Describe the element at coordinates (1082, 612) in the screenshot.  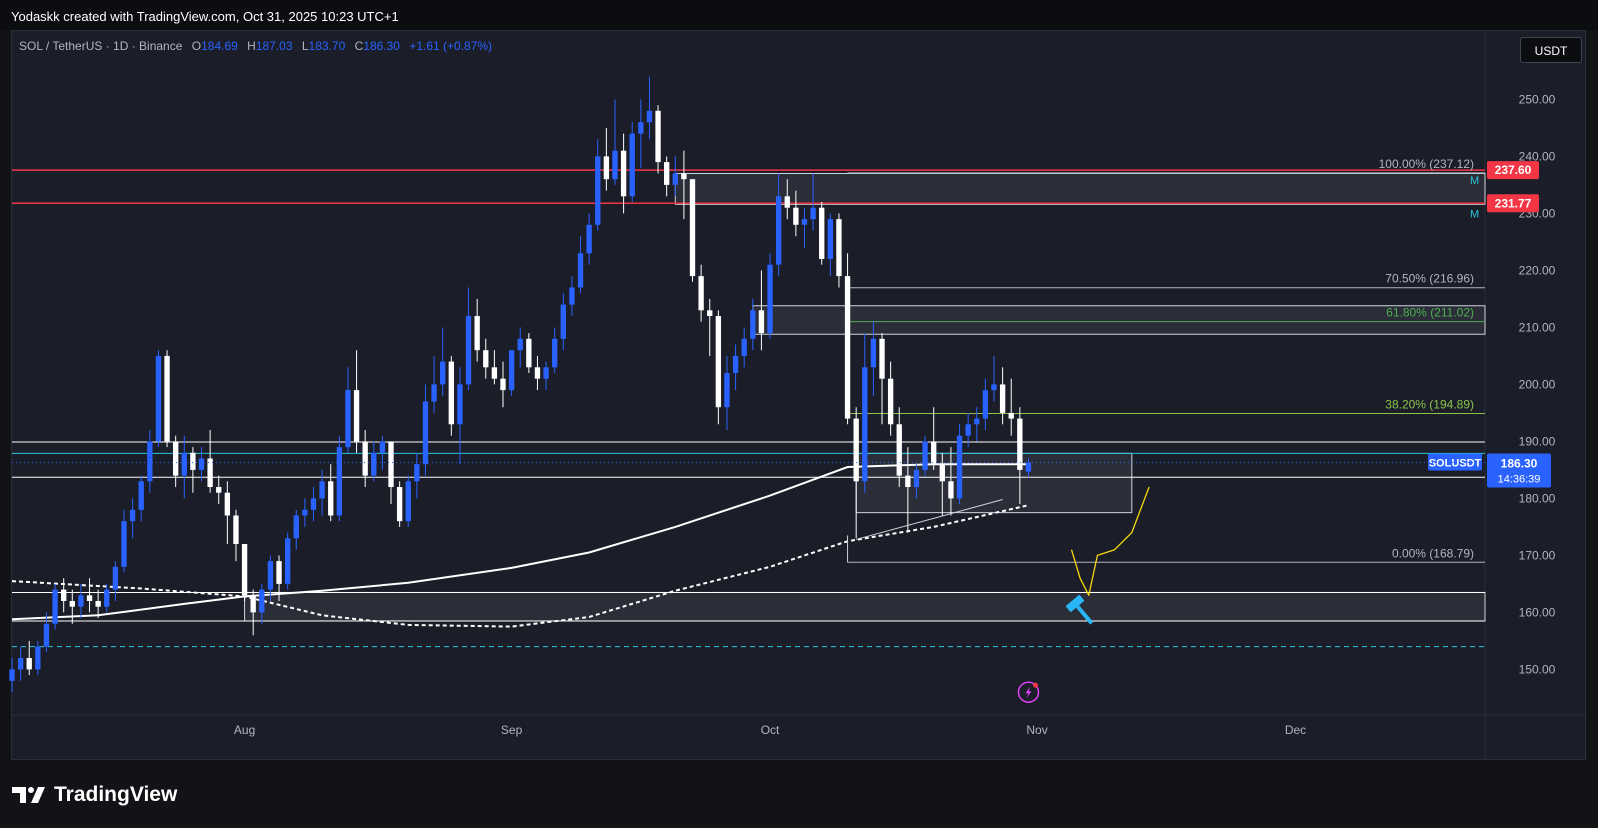
I see `hammer-icon` at that location.